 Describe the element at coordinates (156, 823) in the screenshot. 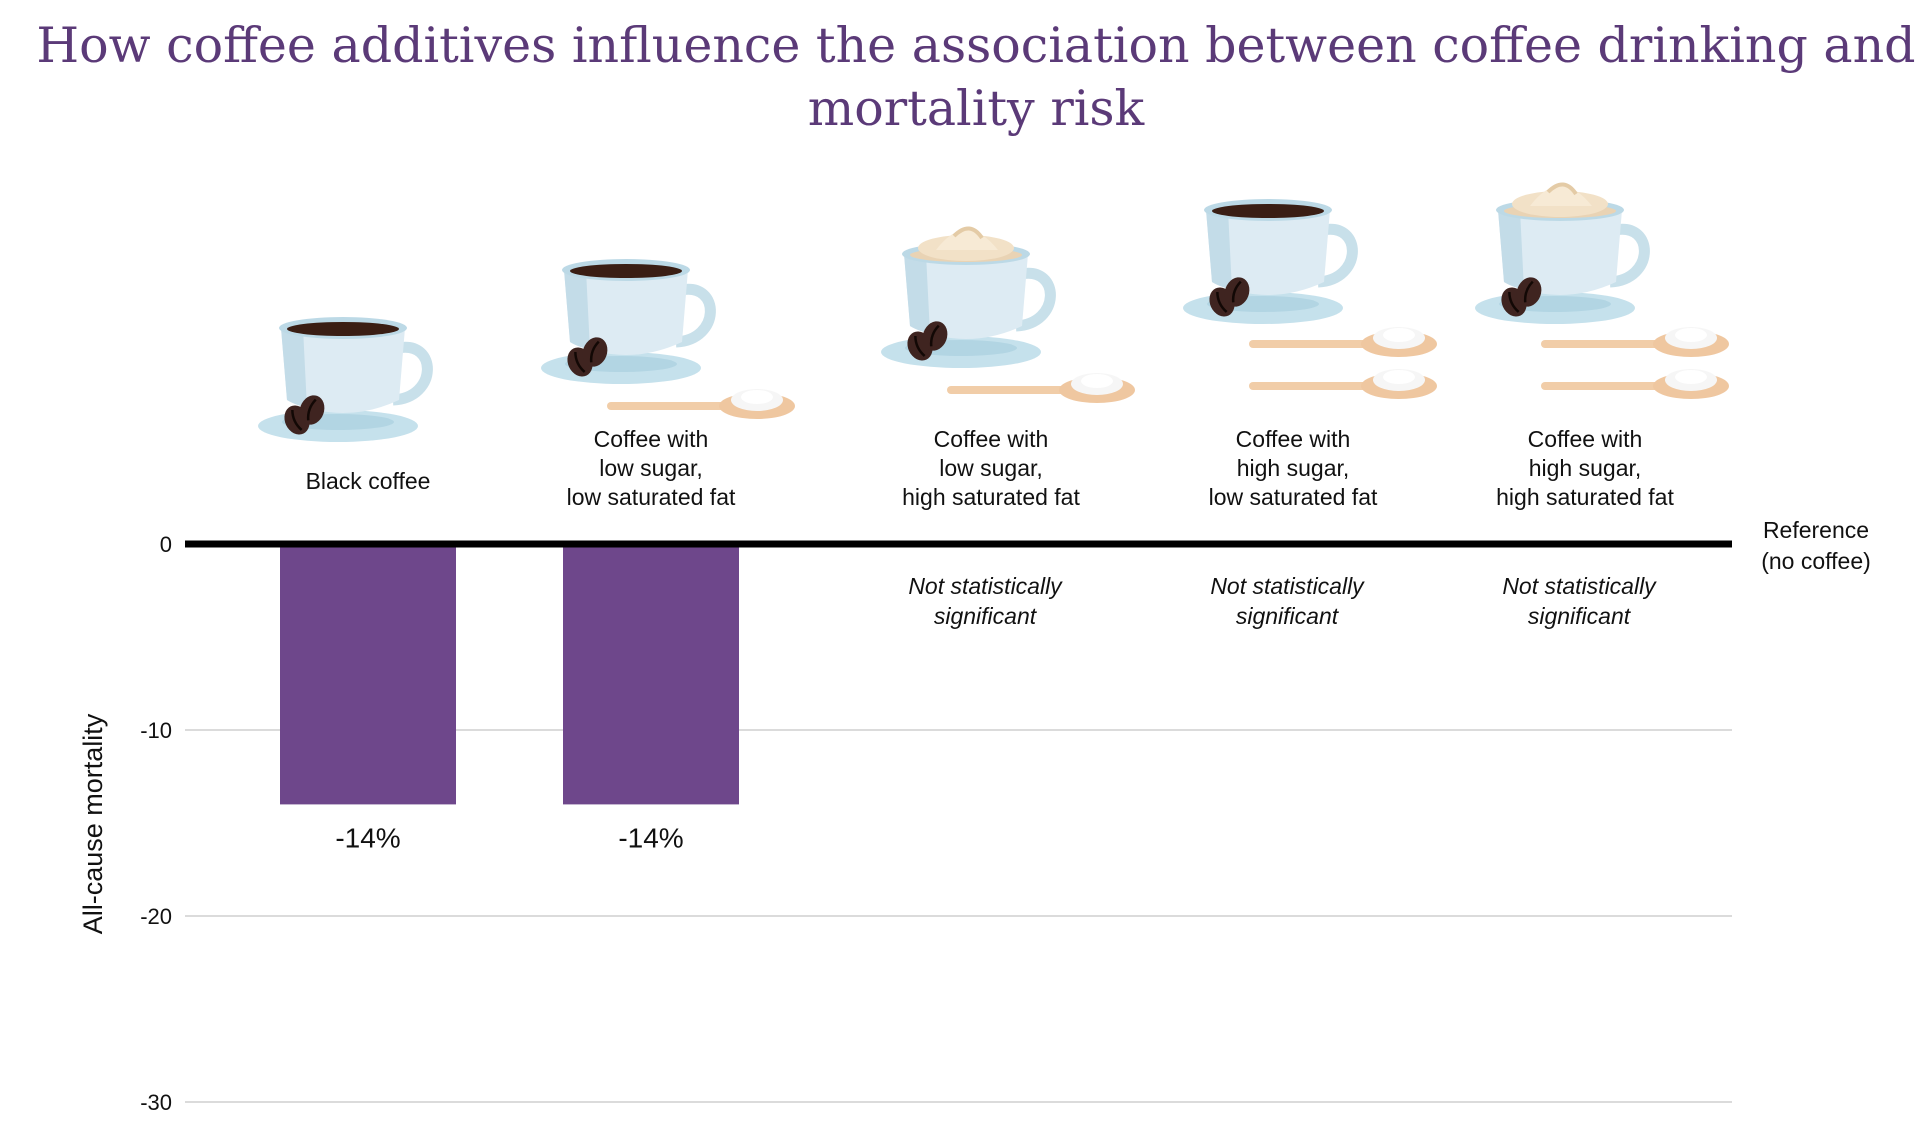

I see `y-axis-ticks: 0 -10 -20 -30` at that location.